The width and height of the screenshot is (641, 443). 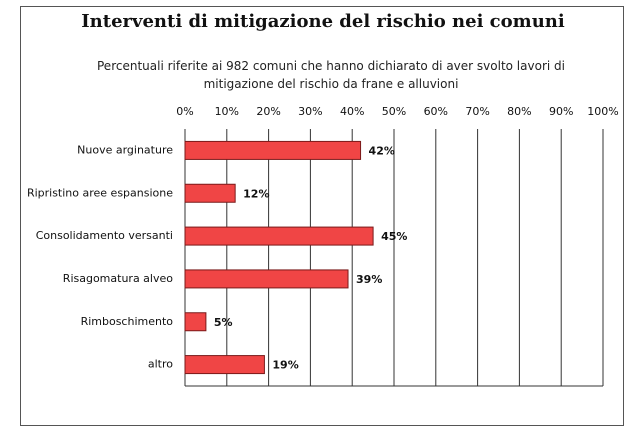 I want to click on x-tick-label: 90%, so click(x=561, y=111).